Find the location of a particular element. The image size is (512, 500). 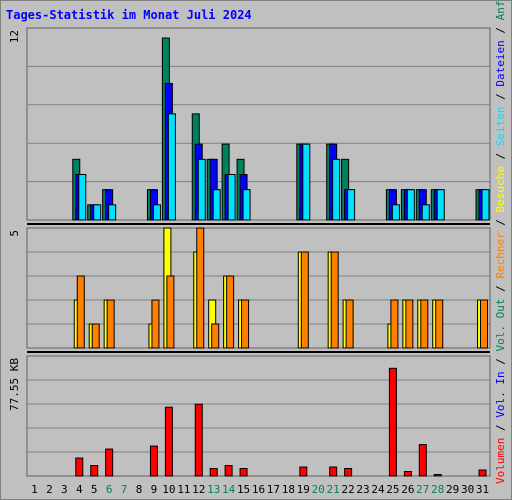

day-label: 15 is located at coordinates (243, 489).